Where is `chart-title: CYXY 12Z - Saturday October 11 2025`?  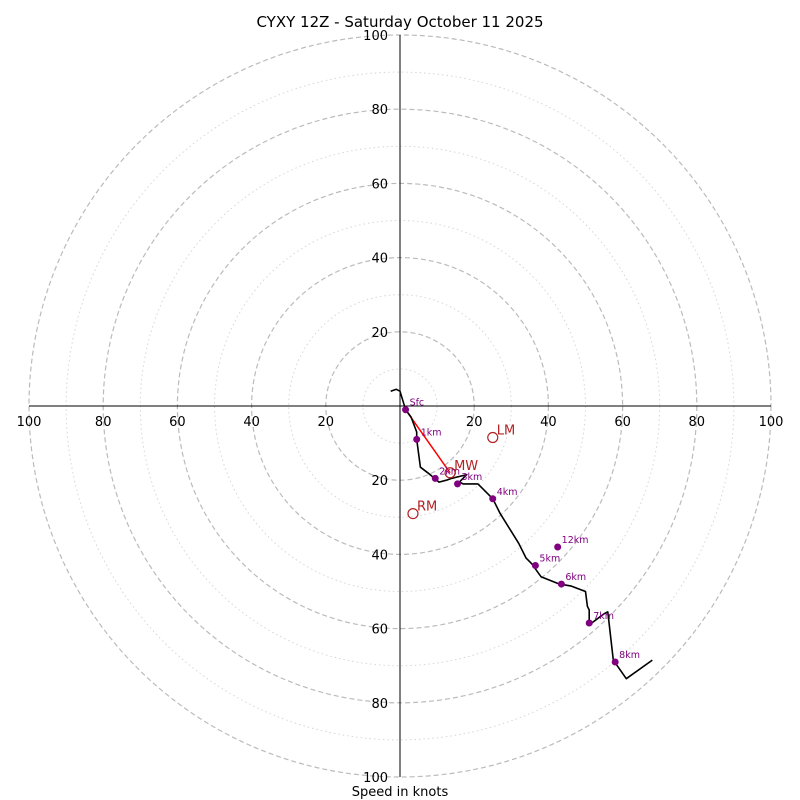 chart-title: CYXY 12Z - Saturday October 11 2025 is located at coordinates (399, 22).